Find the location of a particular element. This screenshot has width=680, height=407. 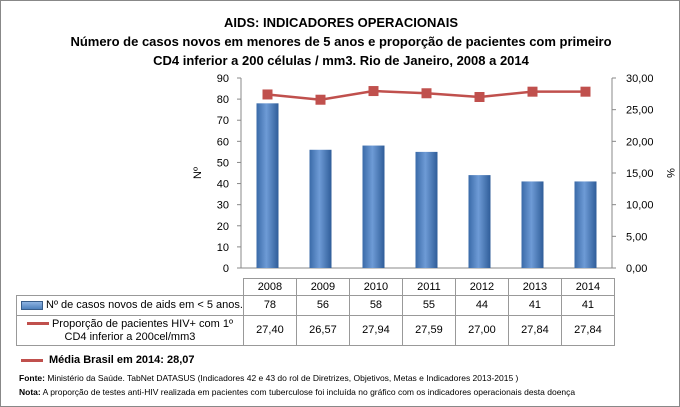

media-brasil-text: Média Brasil em 2014: 28,07 is located at coordinates (122, 360).